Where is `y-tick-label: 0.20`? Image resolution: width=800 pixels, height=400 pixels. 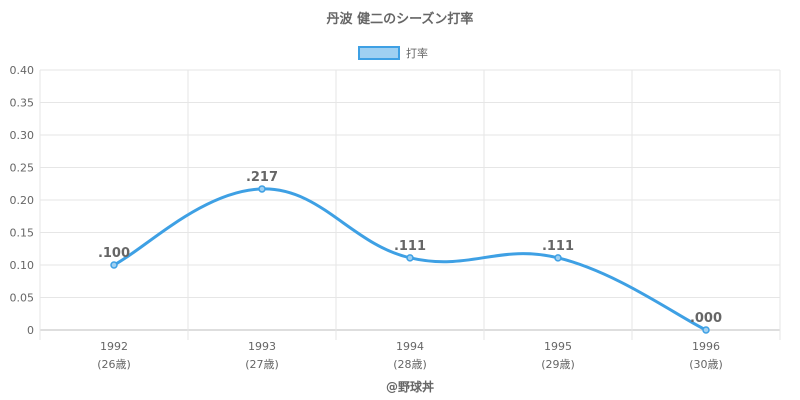
y-tick-label: 0.20 is located at coordinates (22, 200).